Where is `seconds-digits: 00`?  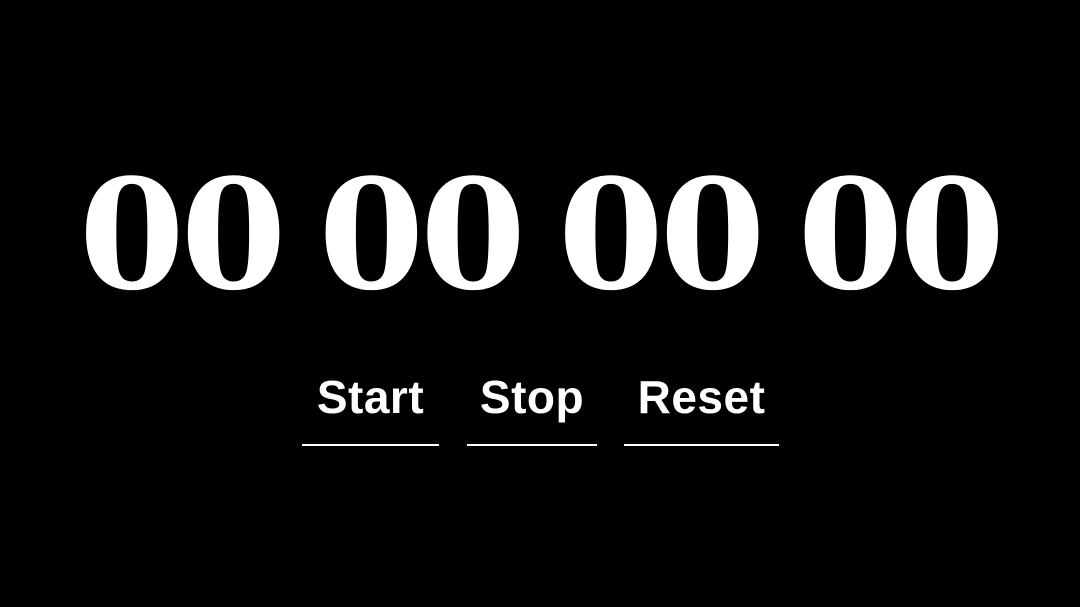
seconds-digits: 00 is located at coordinates (662, 234).